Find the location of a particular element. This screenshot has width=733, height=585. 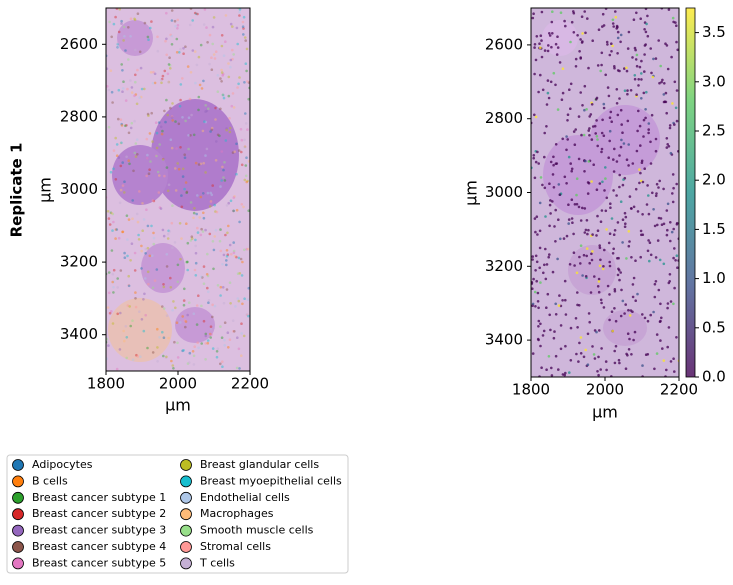

legend-label: Macrophages is located at coordinates (237, 513).